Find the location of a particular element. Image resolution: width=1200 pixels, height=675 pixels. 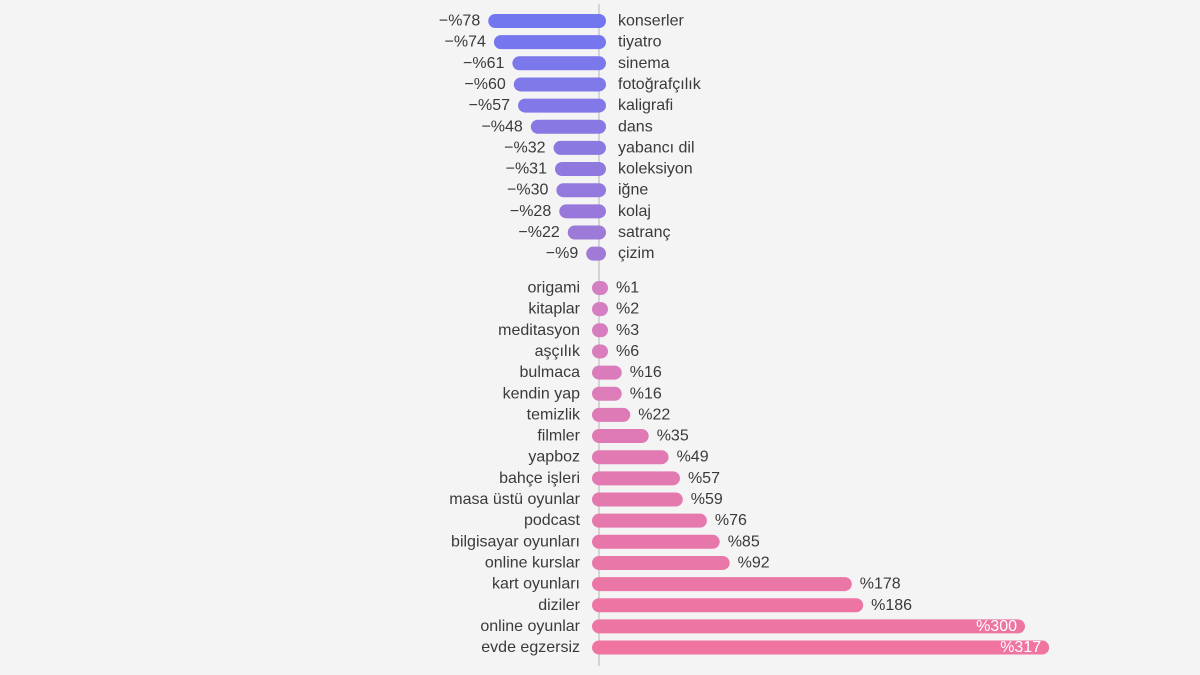

bar-cizim is located at coordinates (596, 253).